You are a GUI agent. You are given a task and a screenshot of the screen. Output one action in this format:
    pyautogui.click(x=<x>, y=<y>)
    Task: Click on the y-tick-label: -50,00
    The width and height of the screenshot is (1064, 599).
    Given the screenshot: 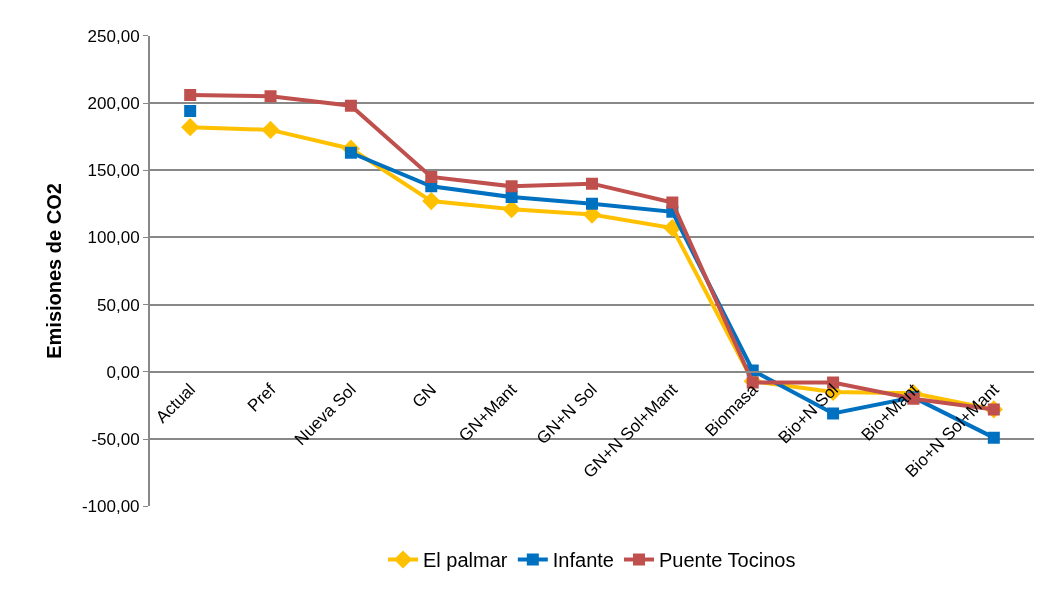 What is the action you would take?
    pyautogui.click(x=115, y=439)
    